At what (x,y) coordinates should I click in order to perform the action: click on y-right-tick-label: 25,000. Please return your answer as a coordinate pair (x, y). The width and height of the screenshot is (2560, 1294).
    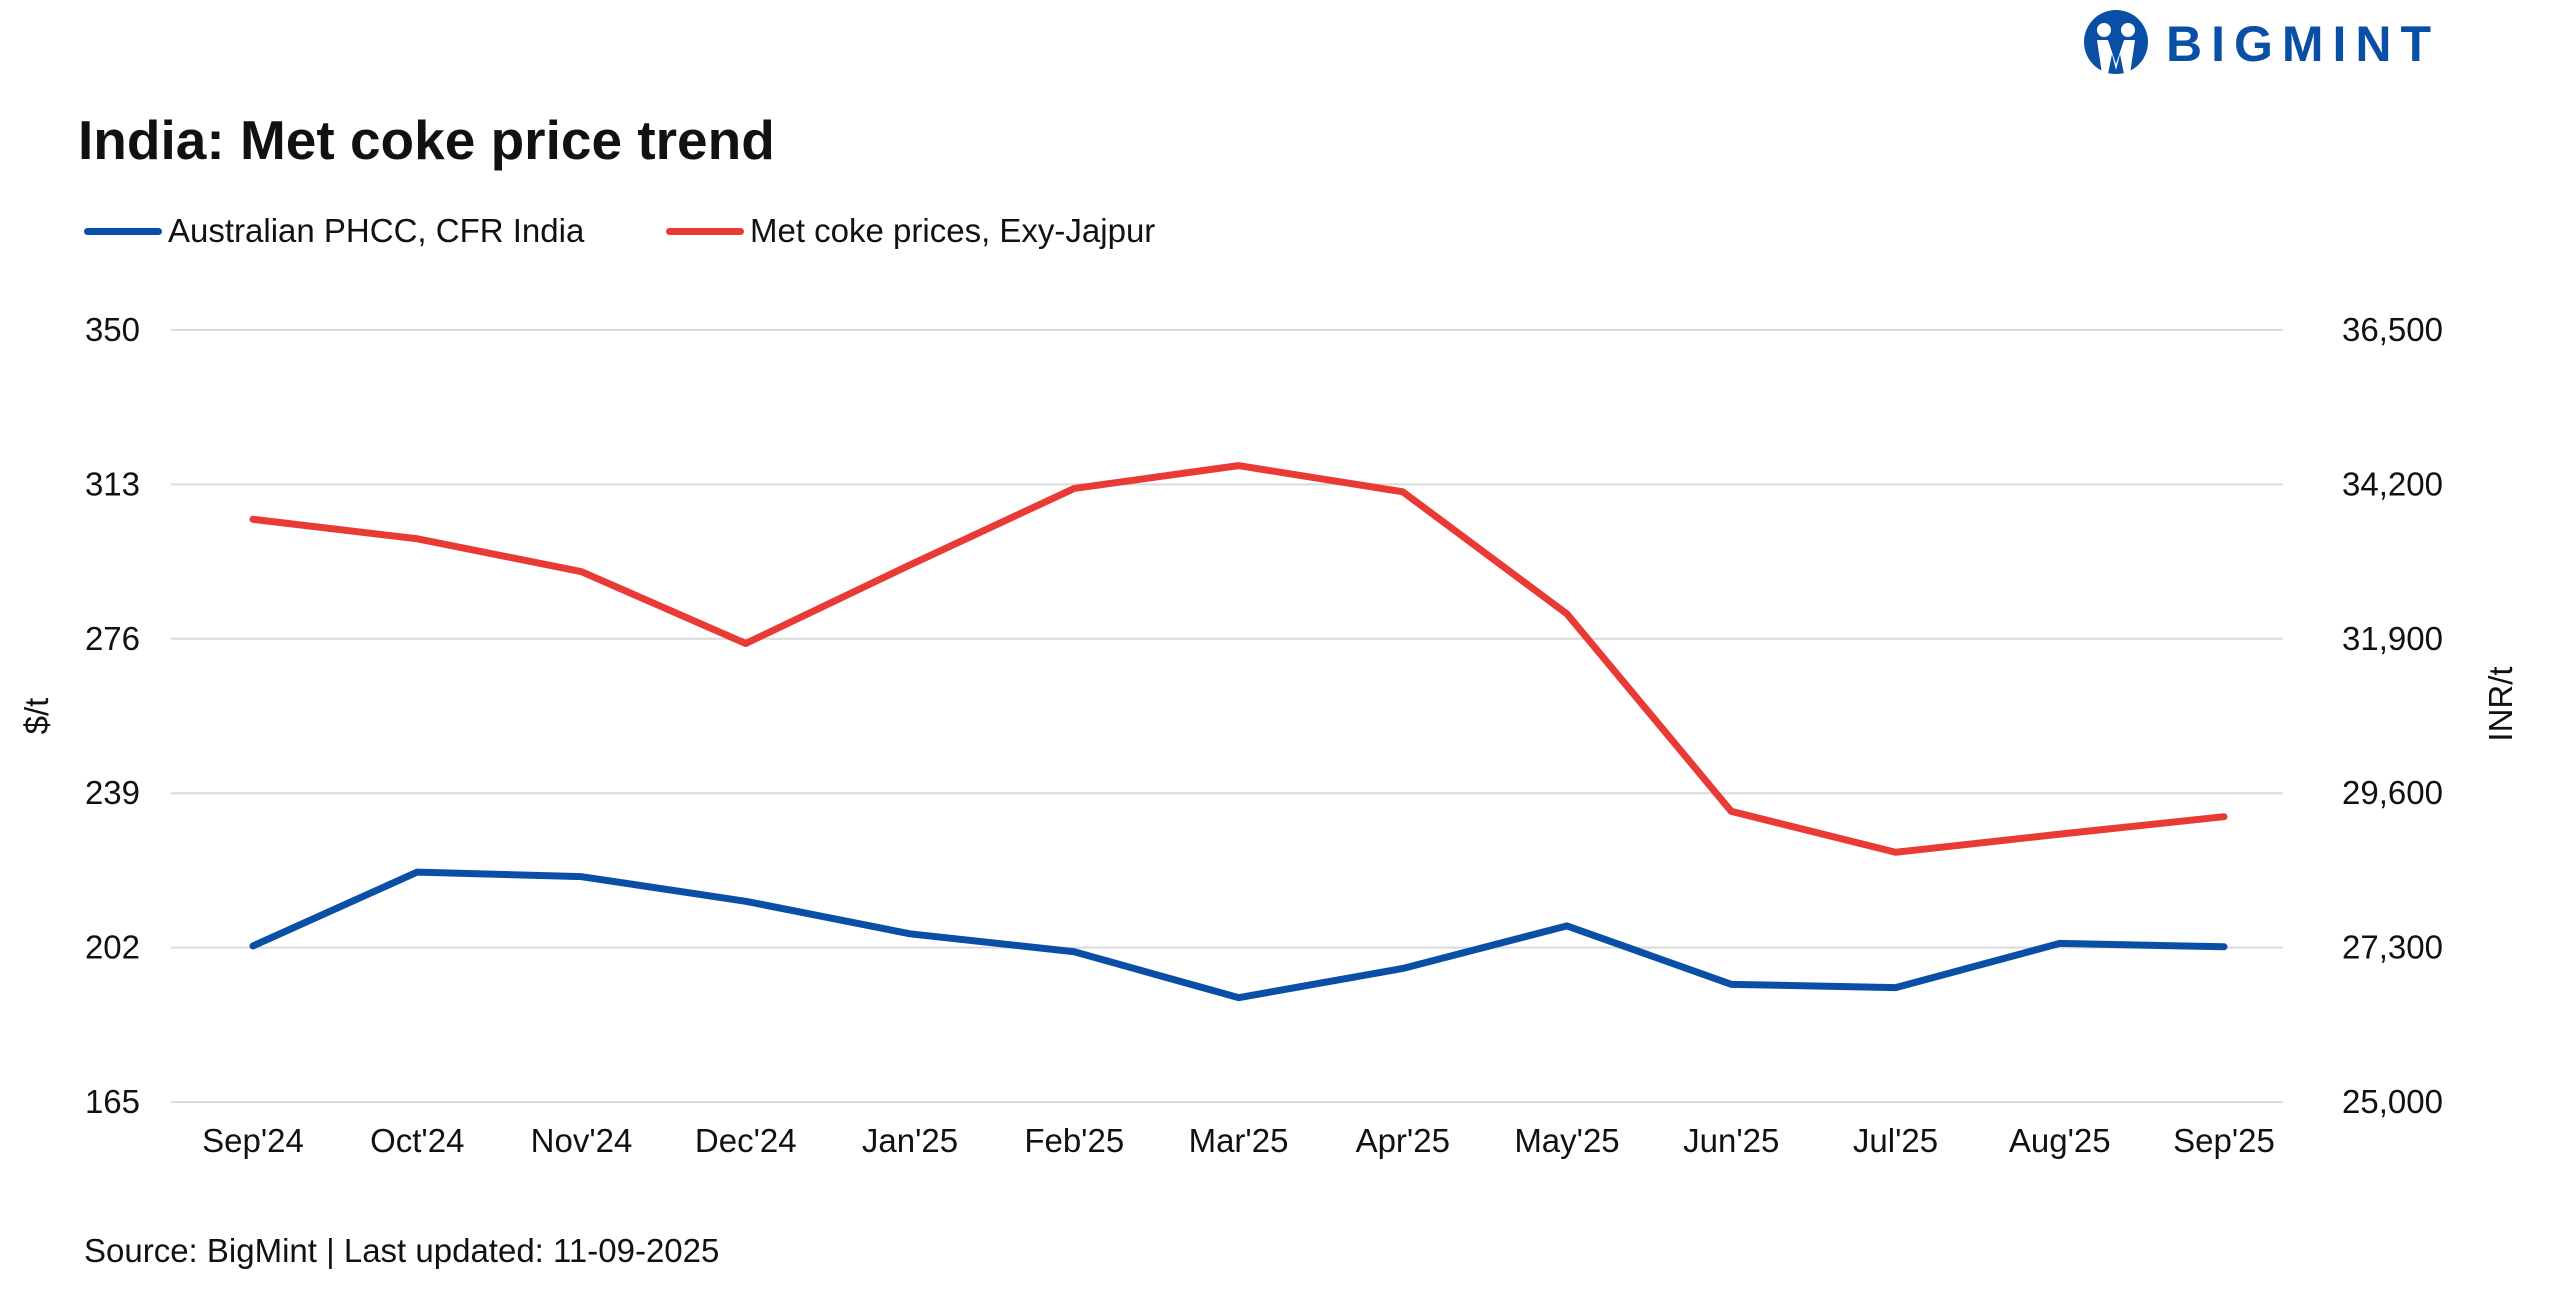
    Looking at the image, I should click on (2392, 1101).